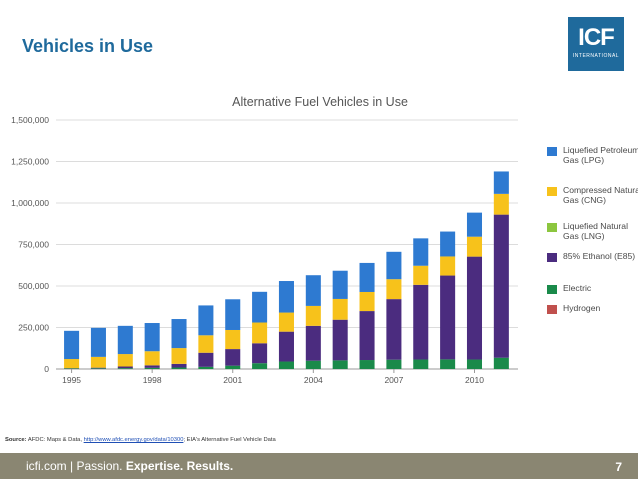  Describe the element at coordinates (33, 245) in the screenshot. I see `y-tick-label: 750,000` at that location.